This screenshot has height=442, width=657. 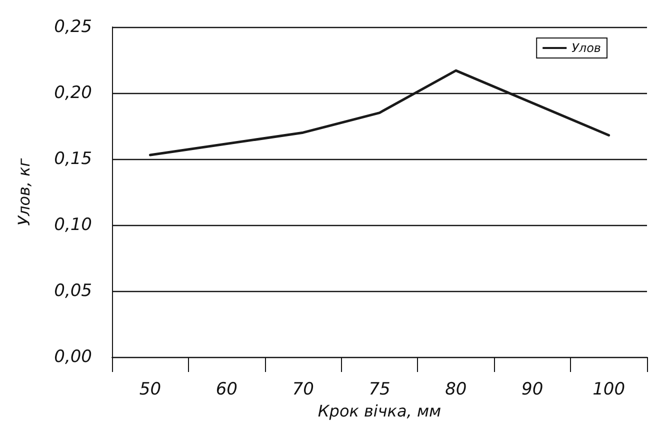 I want to click on y-tick-label: 0,05, so click(x=73, y=291).